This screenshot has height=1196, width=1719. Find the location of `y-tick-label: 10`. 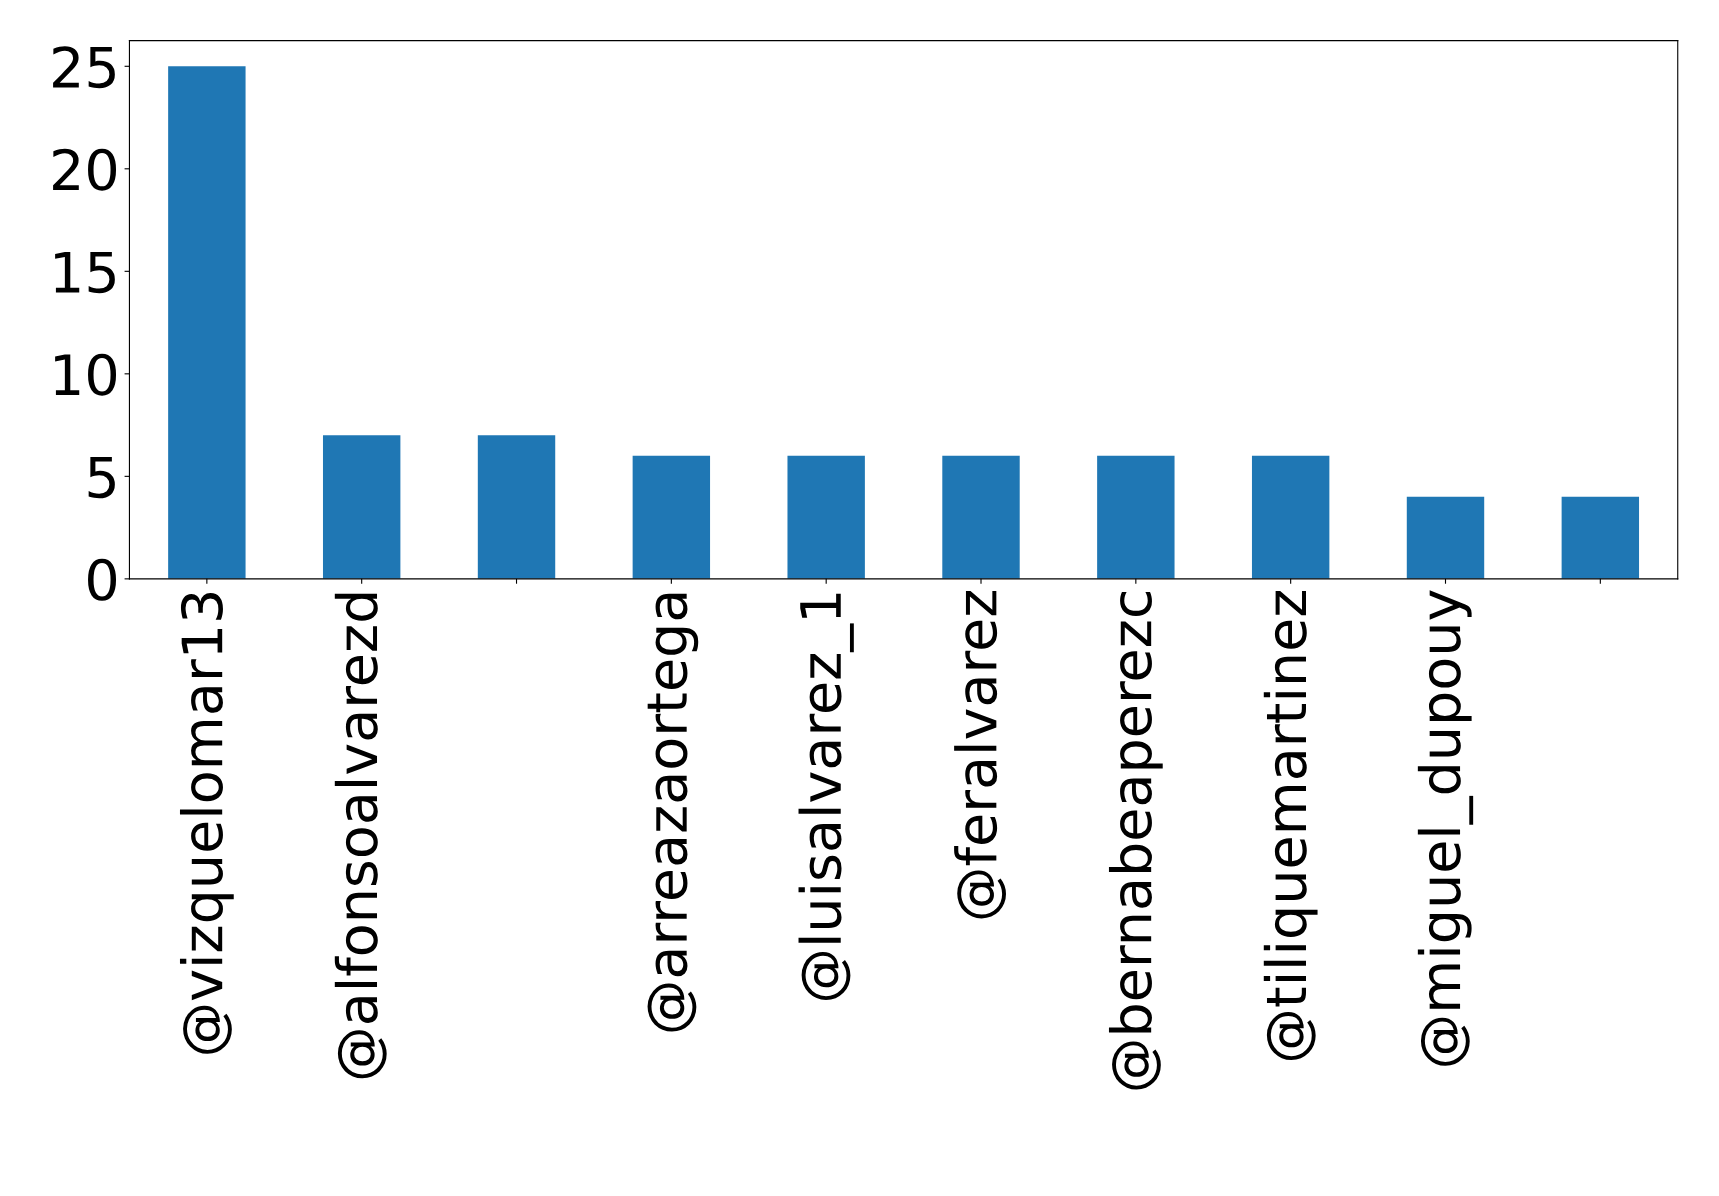

y-tick-label: 10 is located at coordinates (86, 374).